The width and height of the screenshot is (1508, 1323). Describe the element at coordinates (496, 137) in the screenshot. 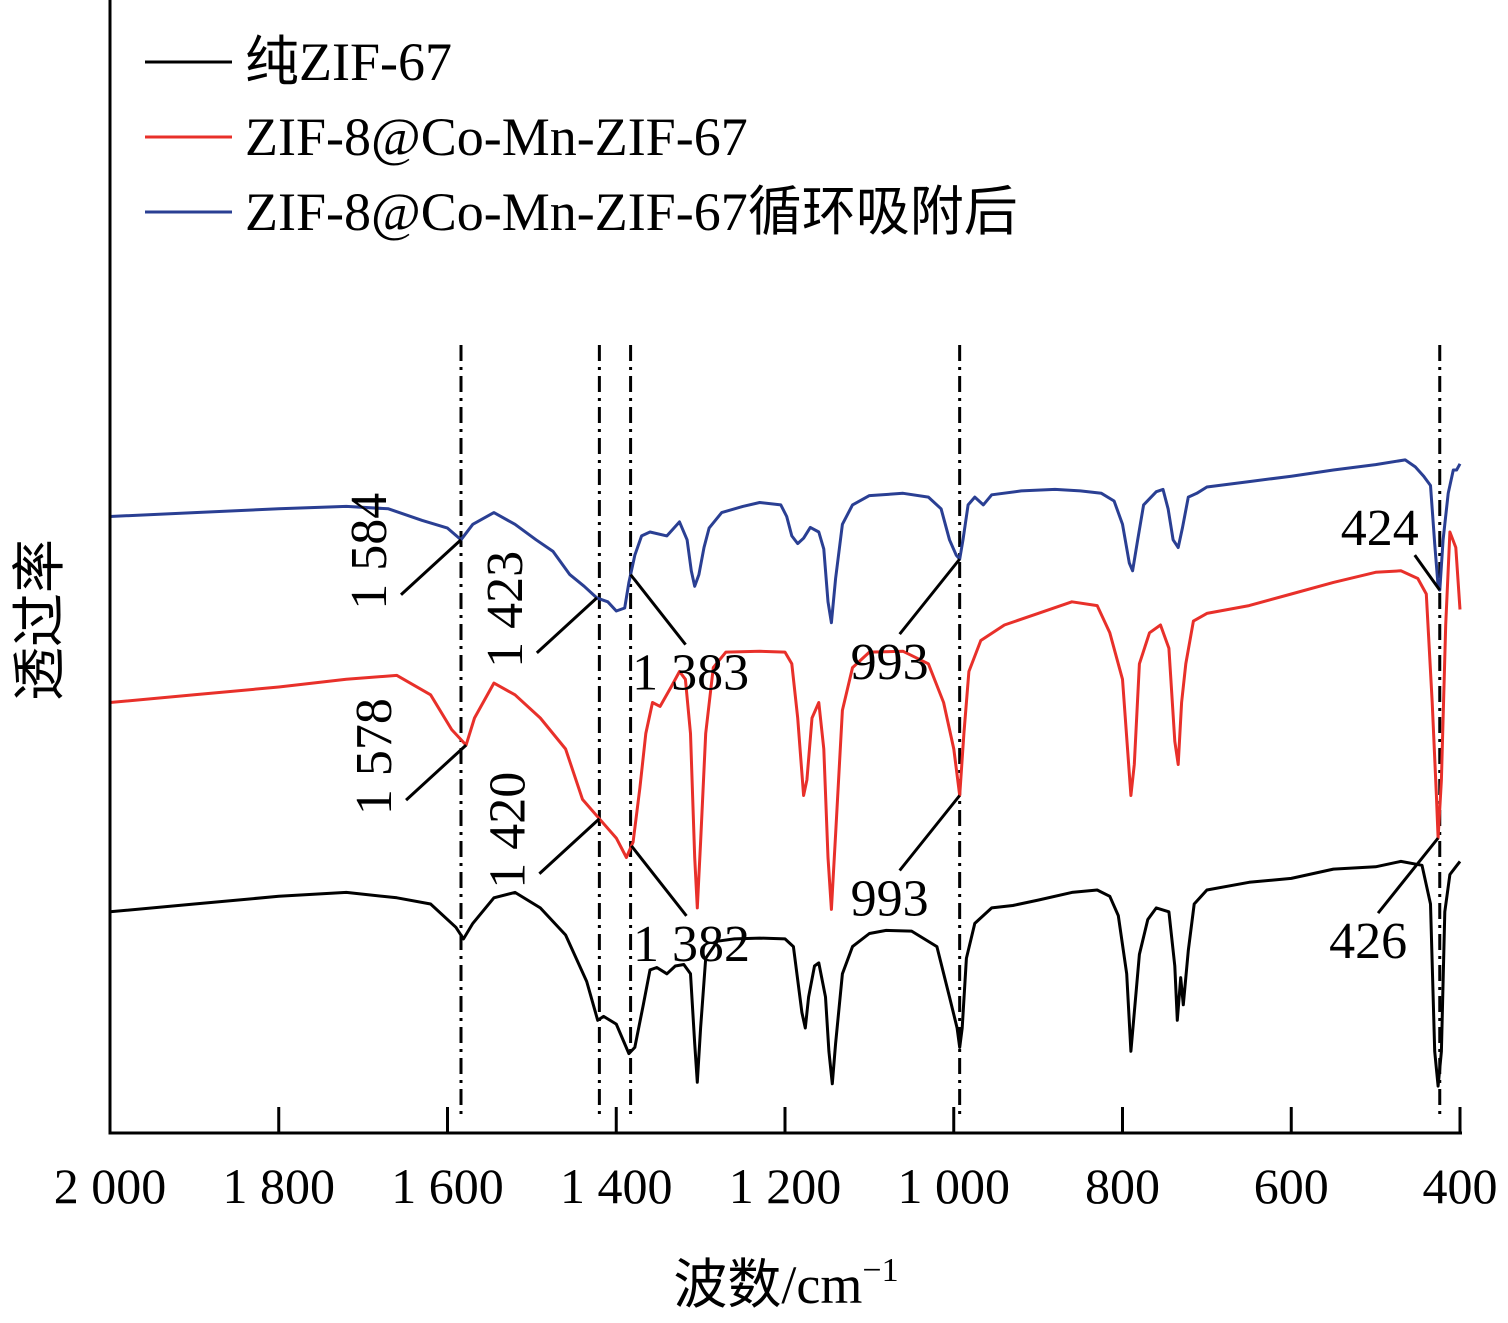

I see `legend-label: ZIF-8@Co-Mn-ZIF-67` at that location.